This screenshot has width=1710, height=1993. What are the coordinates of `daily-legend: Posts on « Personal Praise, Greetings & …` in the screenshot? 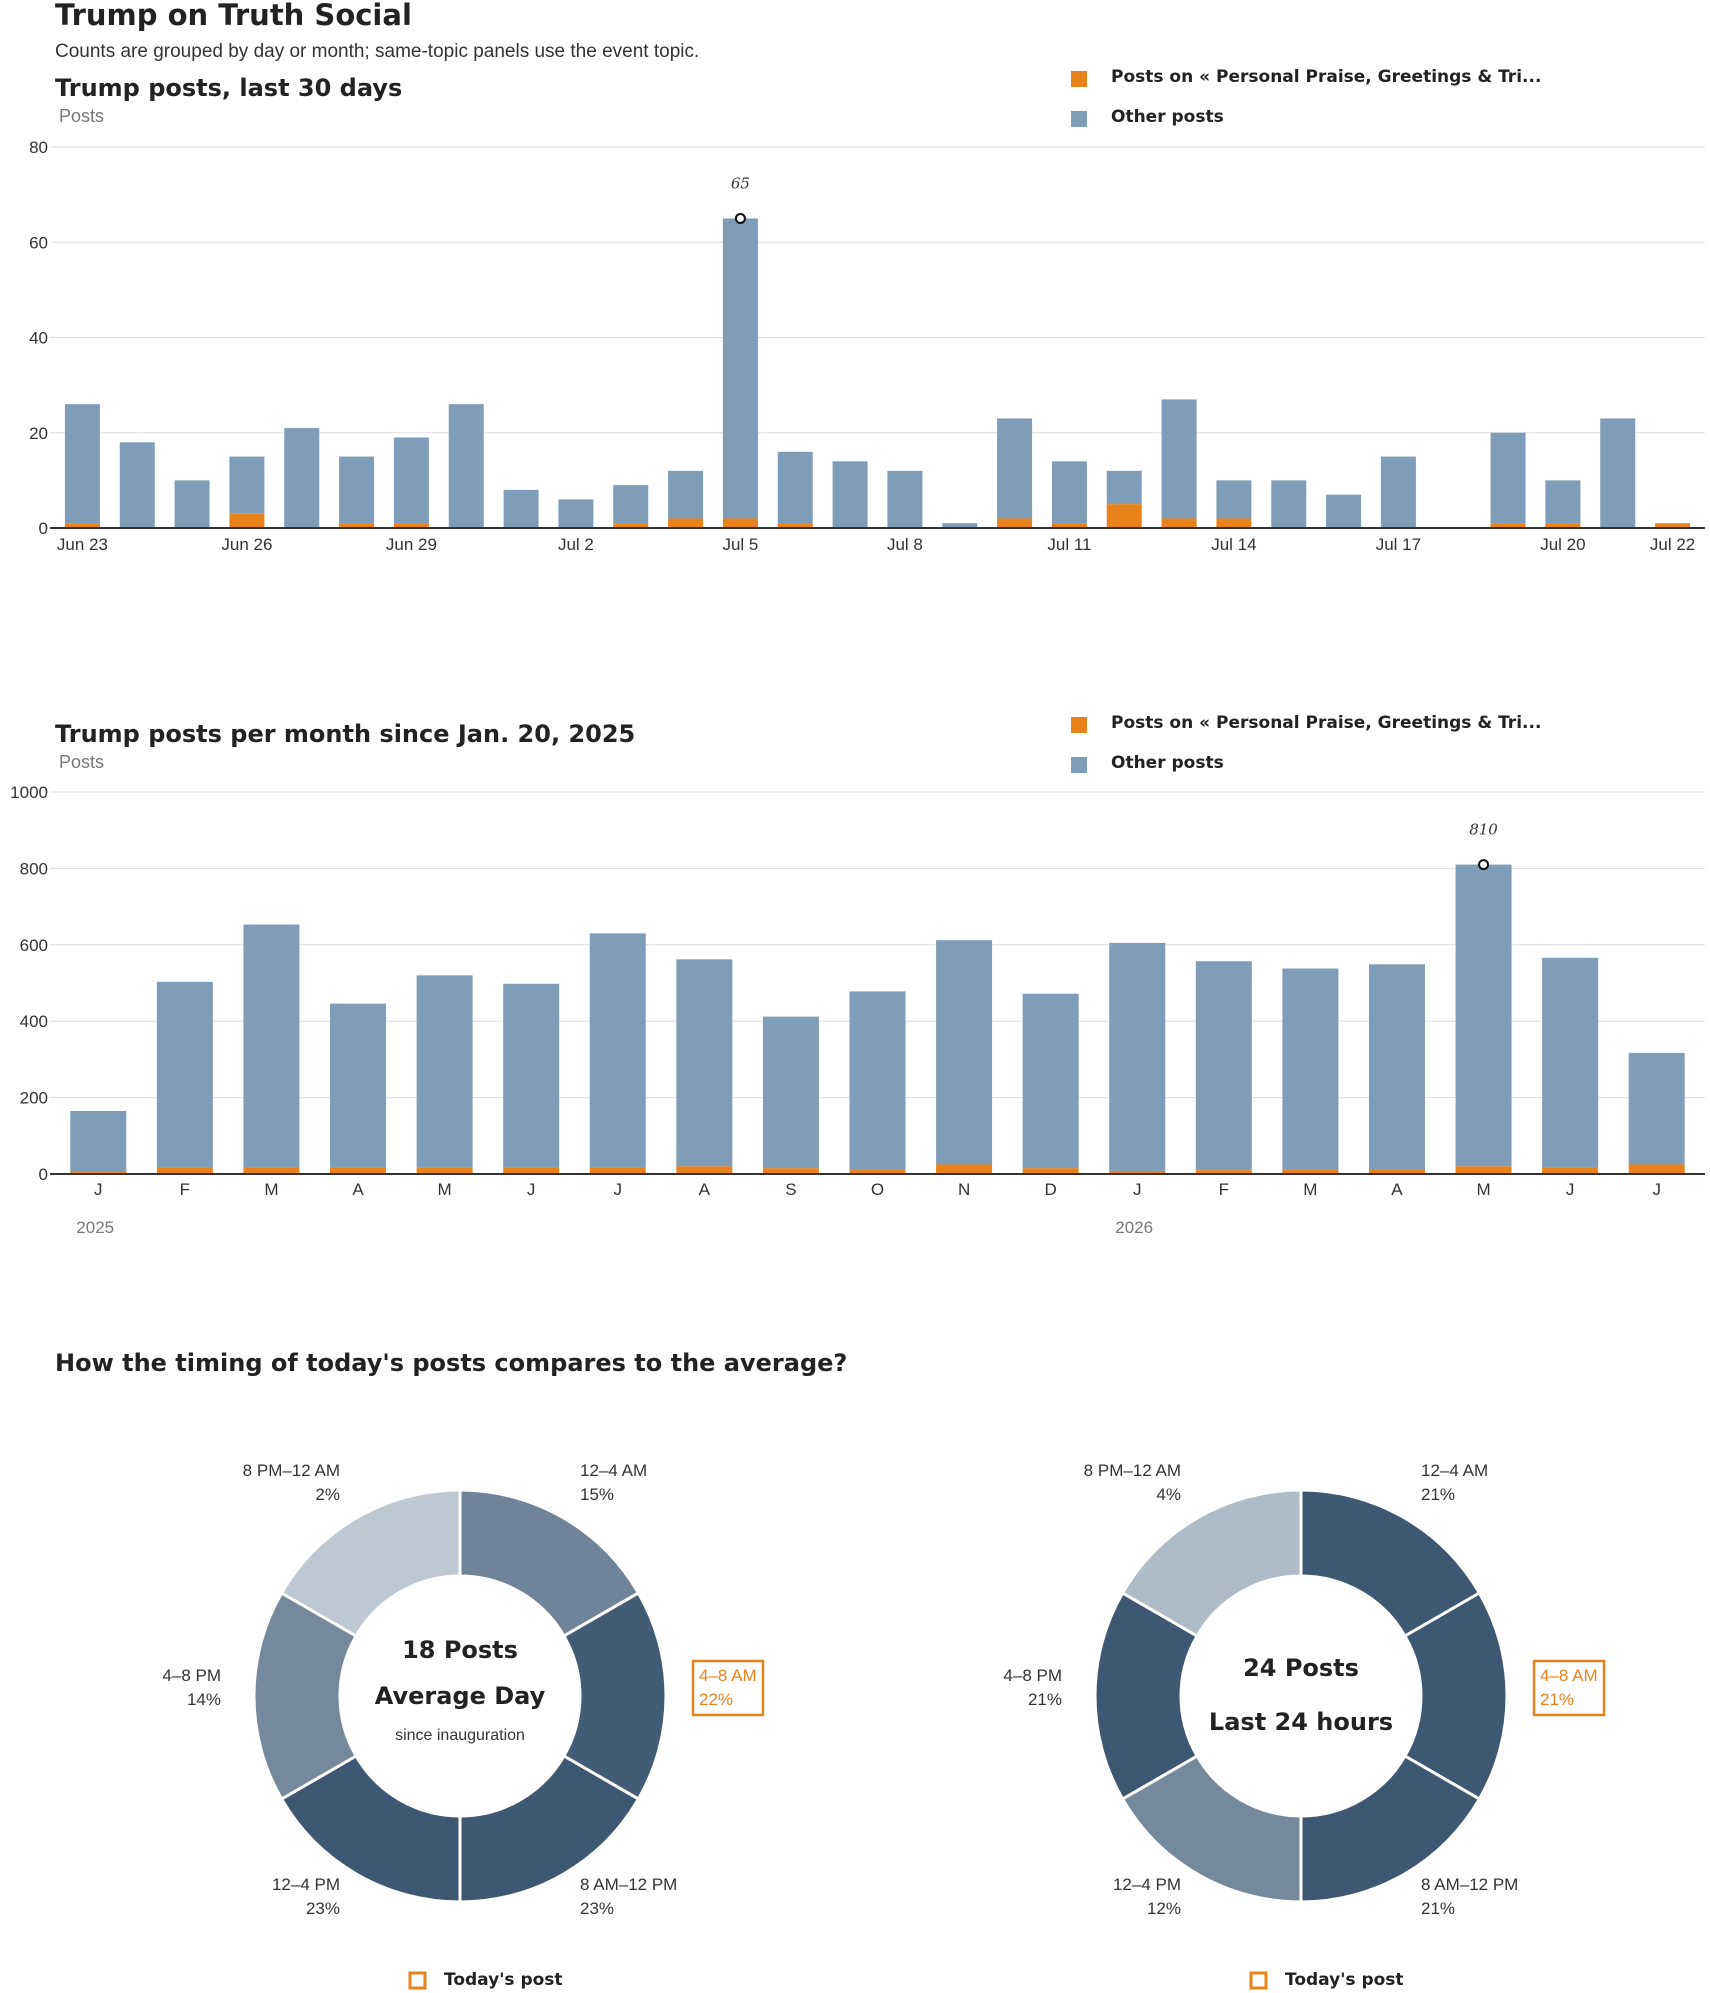 It's located at (1306, 97).